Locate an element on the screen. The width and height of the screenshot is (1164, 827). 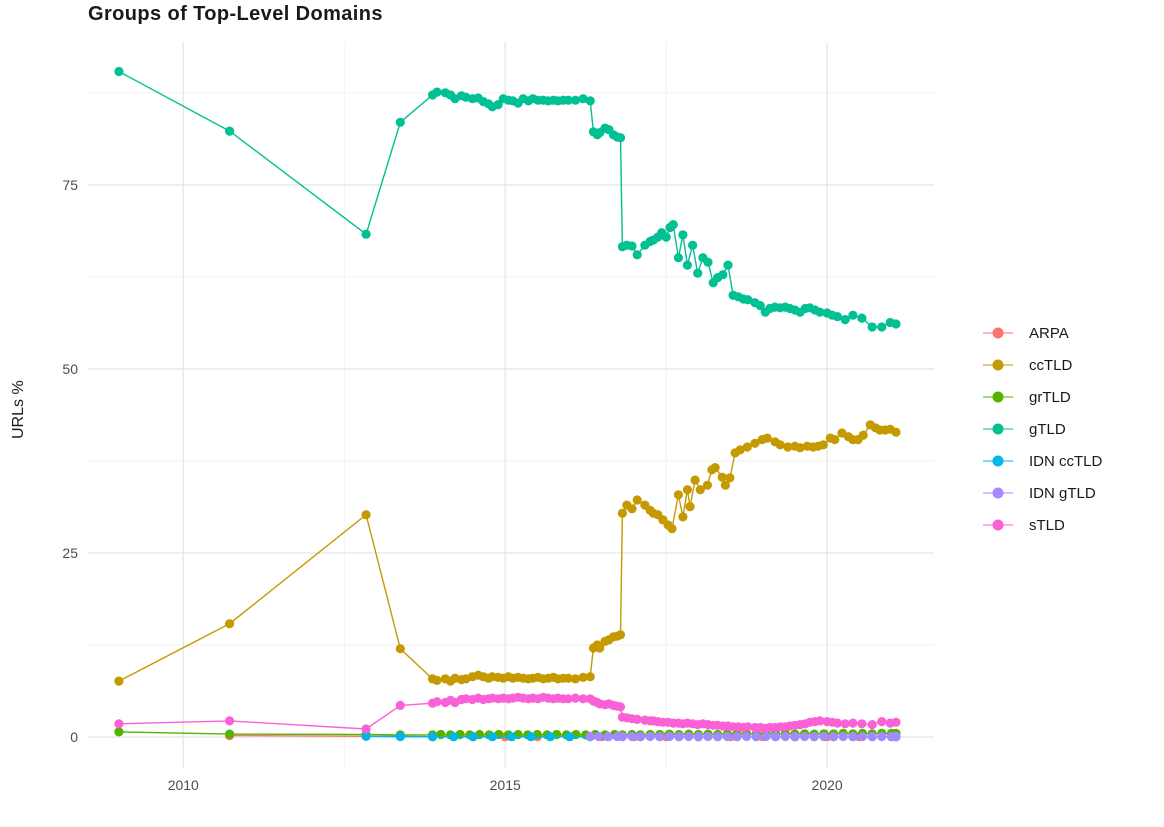
series-point-grTLD is located at coordinates (441, 734).